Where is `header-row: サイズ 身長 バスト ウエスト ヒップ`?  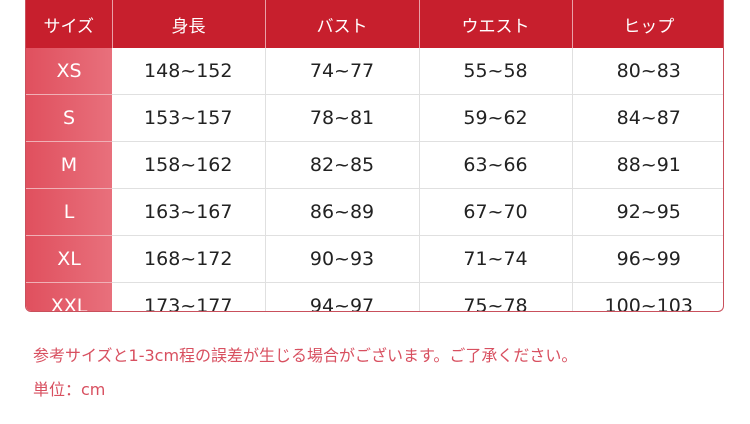 header-row: サイズ 身長 バスト ウエスト ヒップ is located at coordinates (374, 24).